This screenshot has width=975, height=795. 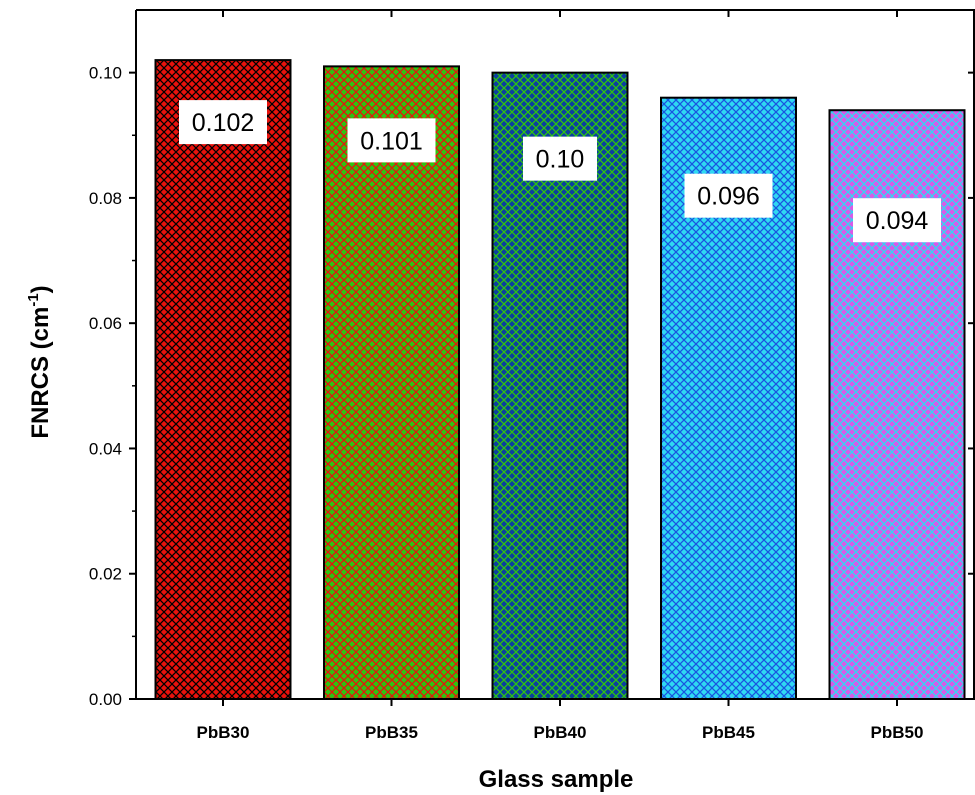 What do you see at coordinates (40, 373) in the screenshot?
I see `y-axis-title-main: FNRCS (cm` at bounding box center [40, 373].